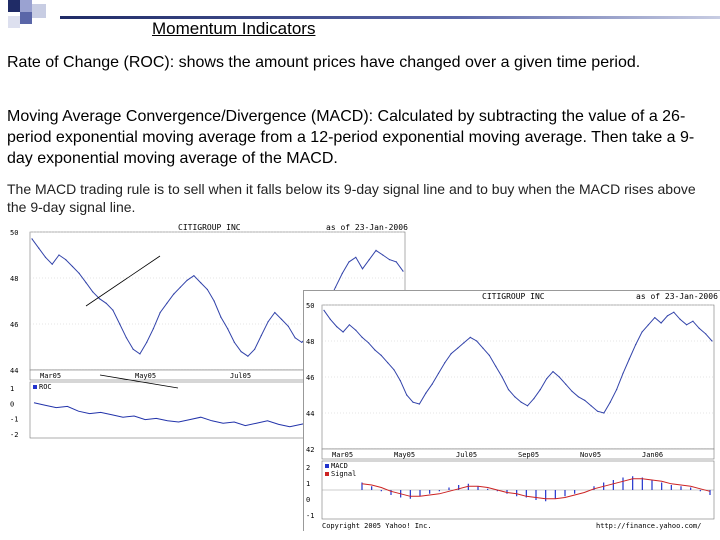 The width and height of the screenshot is (720, 540). Describe the element at coordinates (310, 306) in the screenshot. I see `price-y-tick-label: 50` at that location.